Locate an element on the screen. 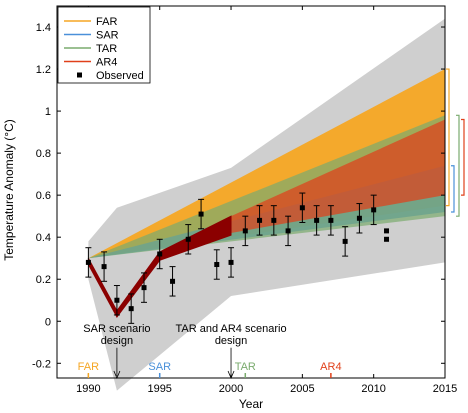 This screenshot has height=413, width=468. range-brackets is located at coordinates (455, 142).